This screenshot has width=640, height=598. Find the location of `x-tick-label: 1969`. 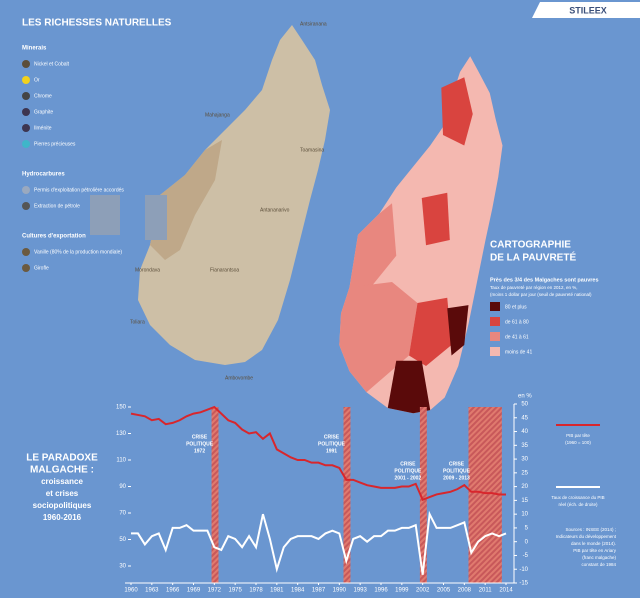

x-tick-label: 1969 is located at coordinates (194, 591).